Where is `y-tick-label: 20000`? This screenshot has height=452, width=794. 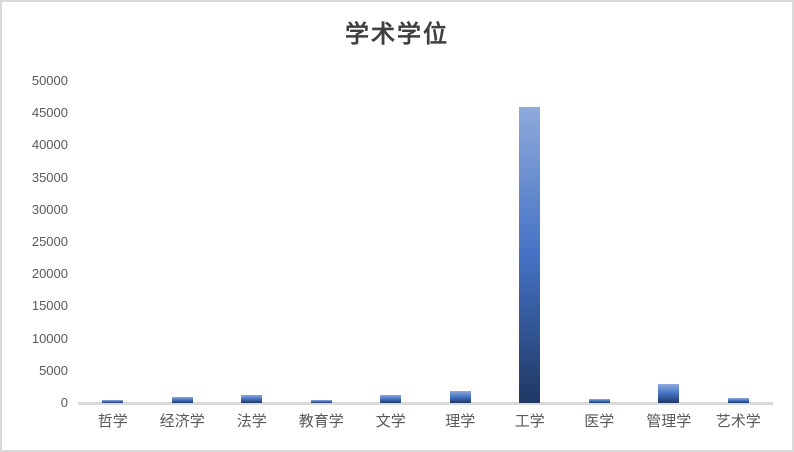 y-tick-label: 20000 is located at coordinates (49, 274).